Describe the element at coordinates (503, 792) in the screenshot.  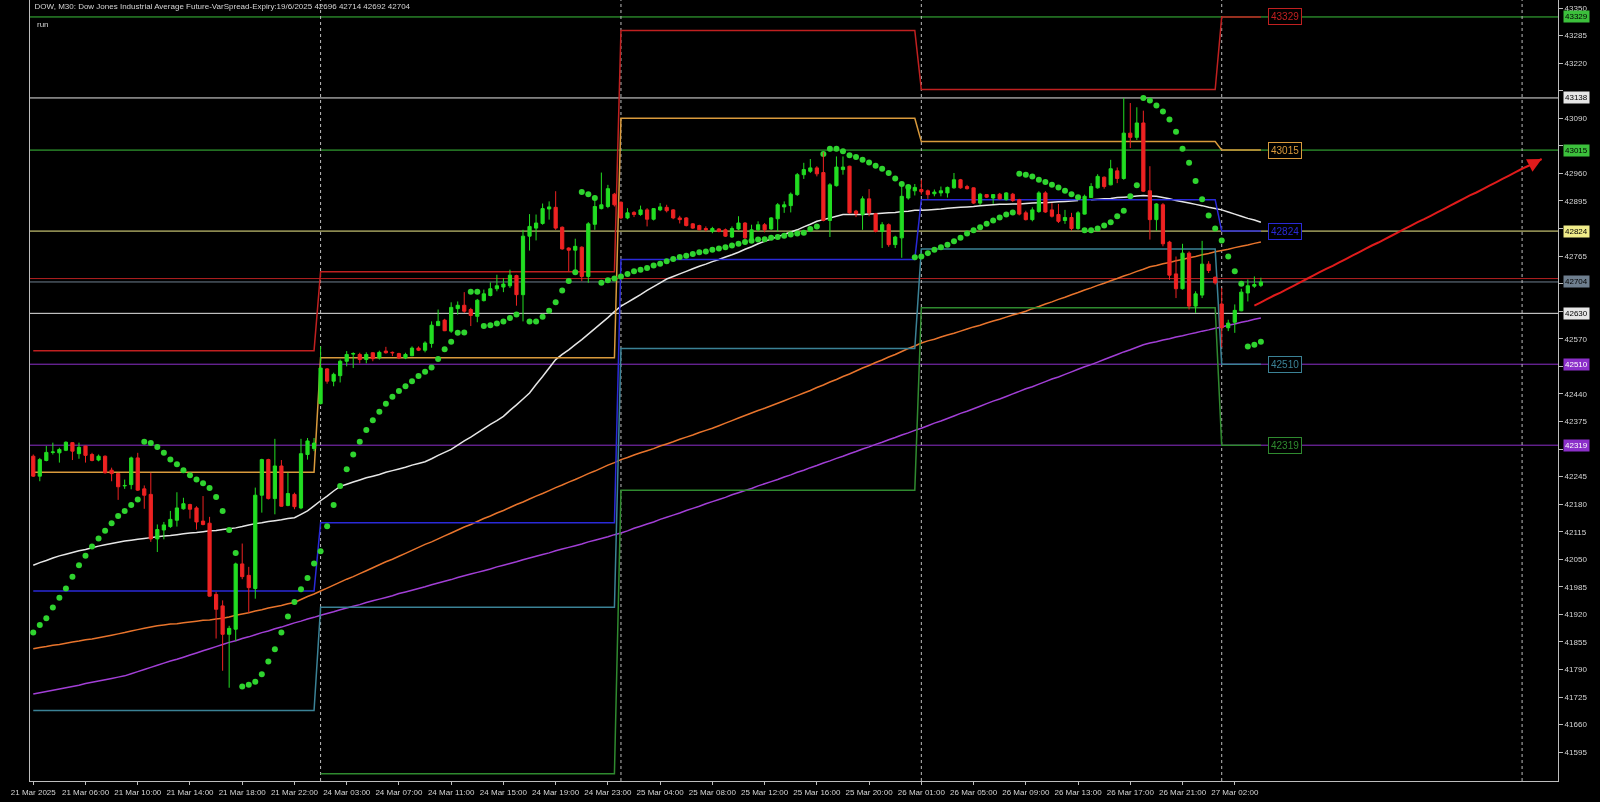
I see `x-tick-label: 24 Mar 15:00` at that location.